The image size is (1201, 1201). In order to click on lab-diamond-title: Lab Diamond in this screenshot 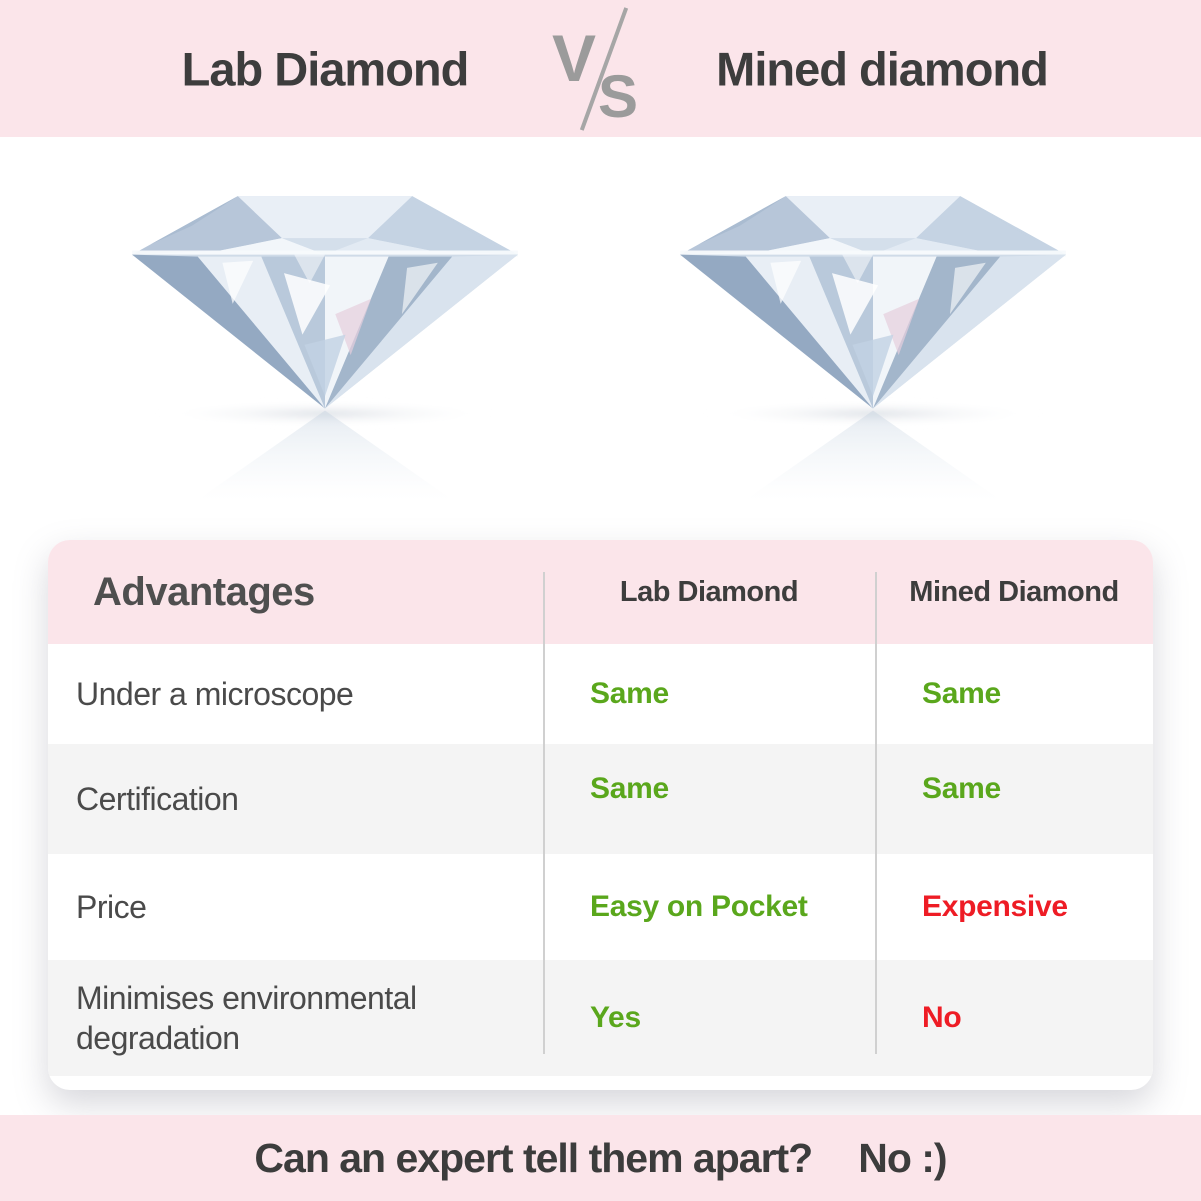, I will do `click(325, 68)`.